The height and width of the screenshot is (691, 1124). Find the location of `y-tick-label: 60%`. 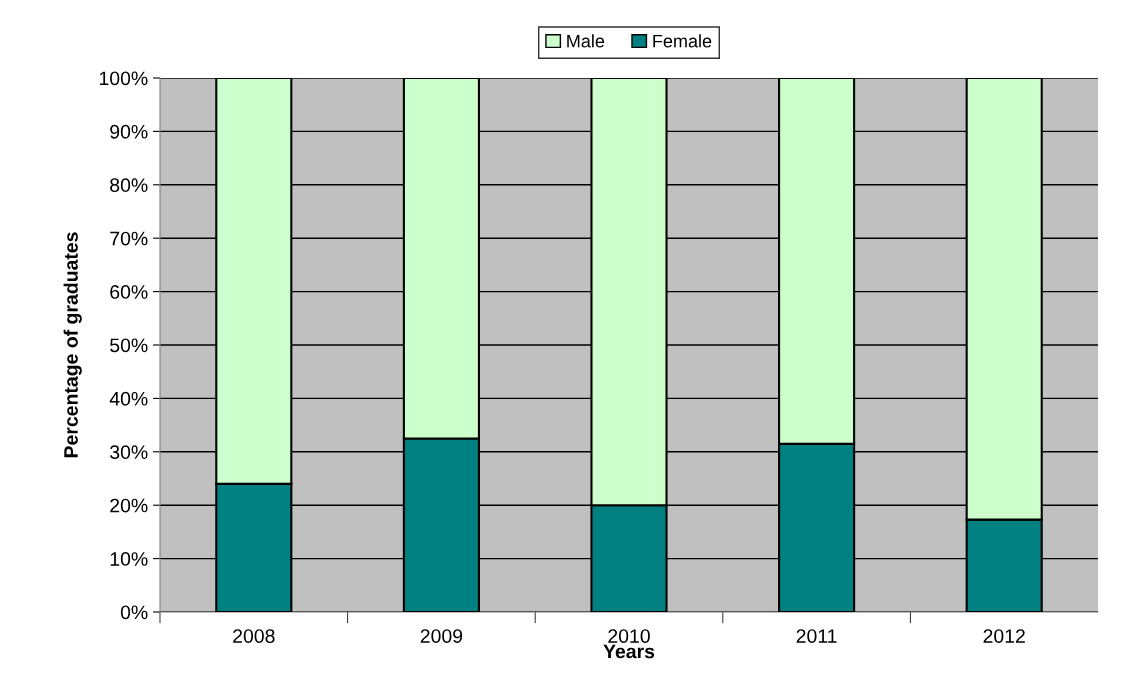

y-tick-label: 60% is located at coordinates (129, 292).